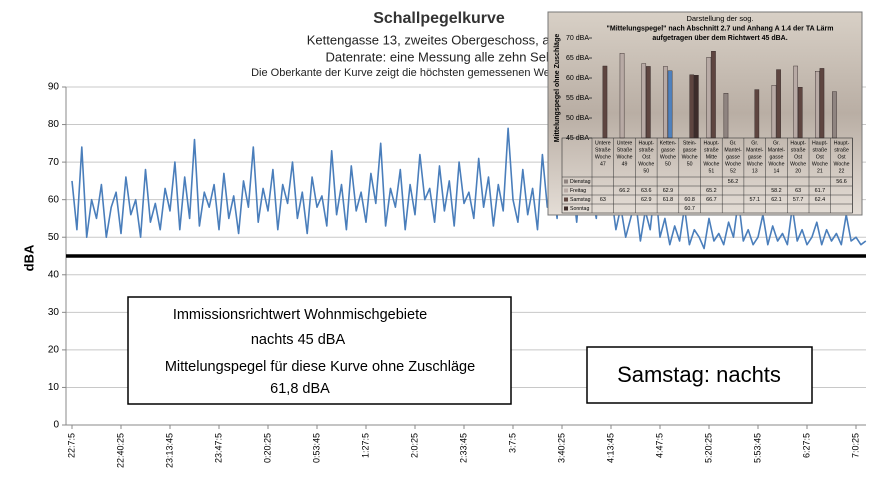 This screenshot has height=487, width=878. I want to click on x-tick-label: 3:7:5, so click(512, 443).